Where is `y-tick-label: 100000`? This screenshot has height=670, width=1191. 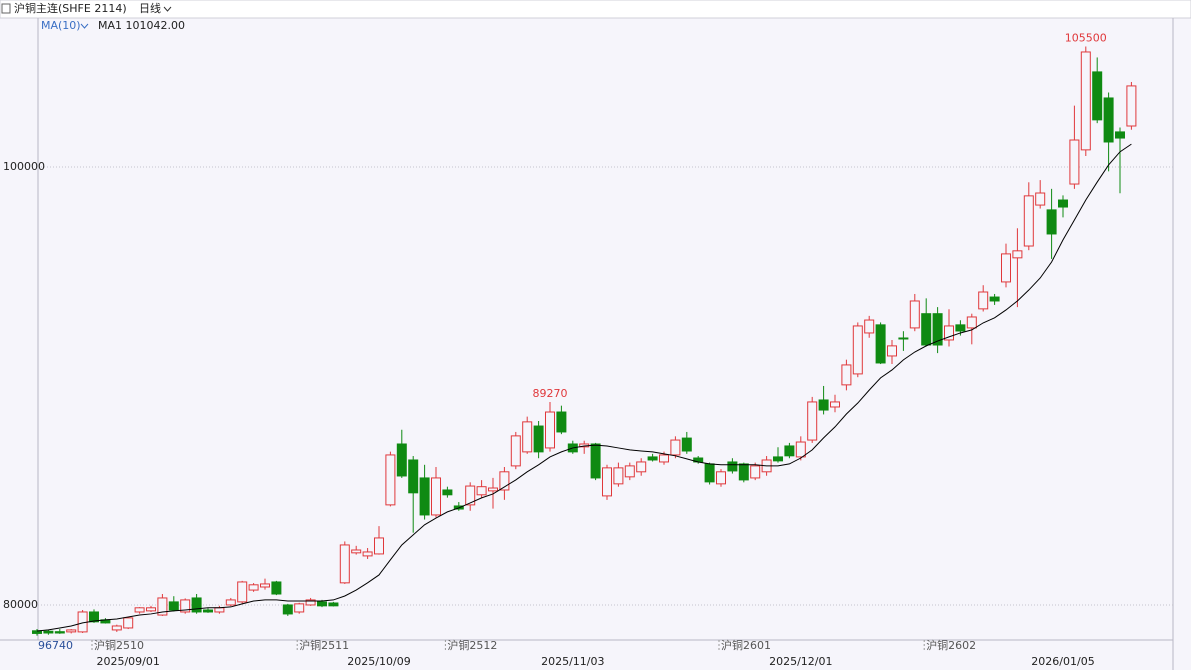
y-tick-label: 100000 is located at coordinates (24, 166).